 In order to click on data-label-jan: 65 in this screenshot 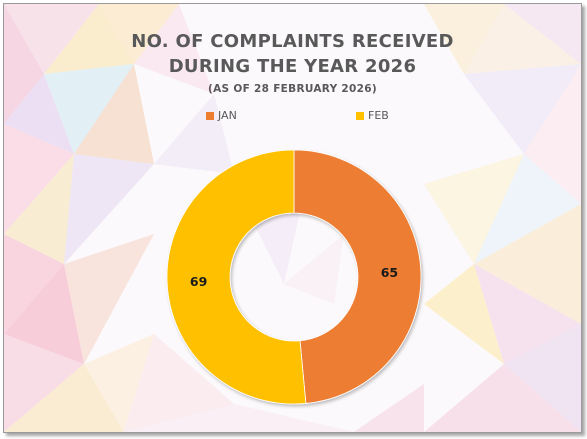, I will do `click(389, 272)`.